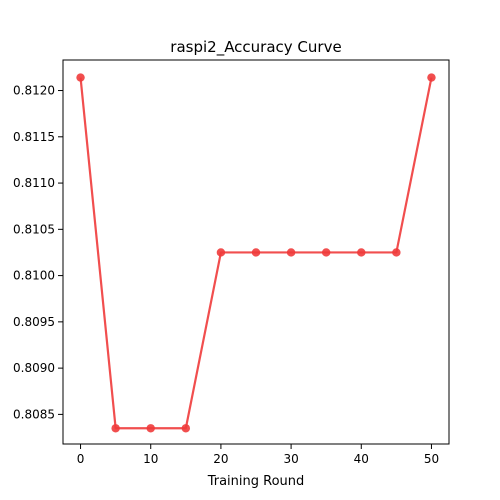  I want to click on y-tick-label: 0.8090, so click(34, 368).